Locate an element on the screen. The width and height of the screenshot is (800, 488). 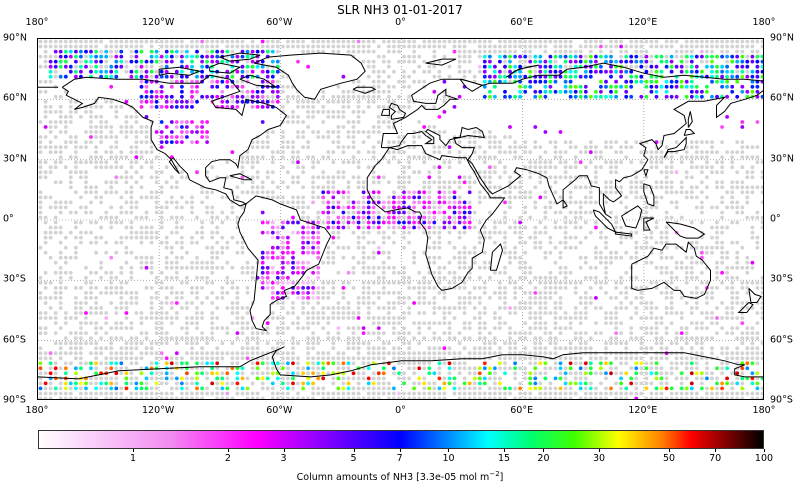
chart-title: SLR NH3 01-01-2017 is located at coordinates (400, 10).